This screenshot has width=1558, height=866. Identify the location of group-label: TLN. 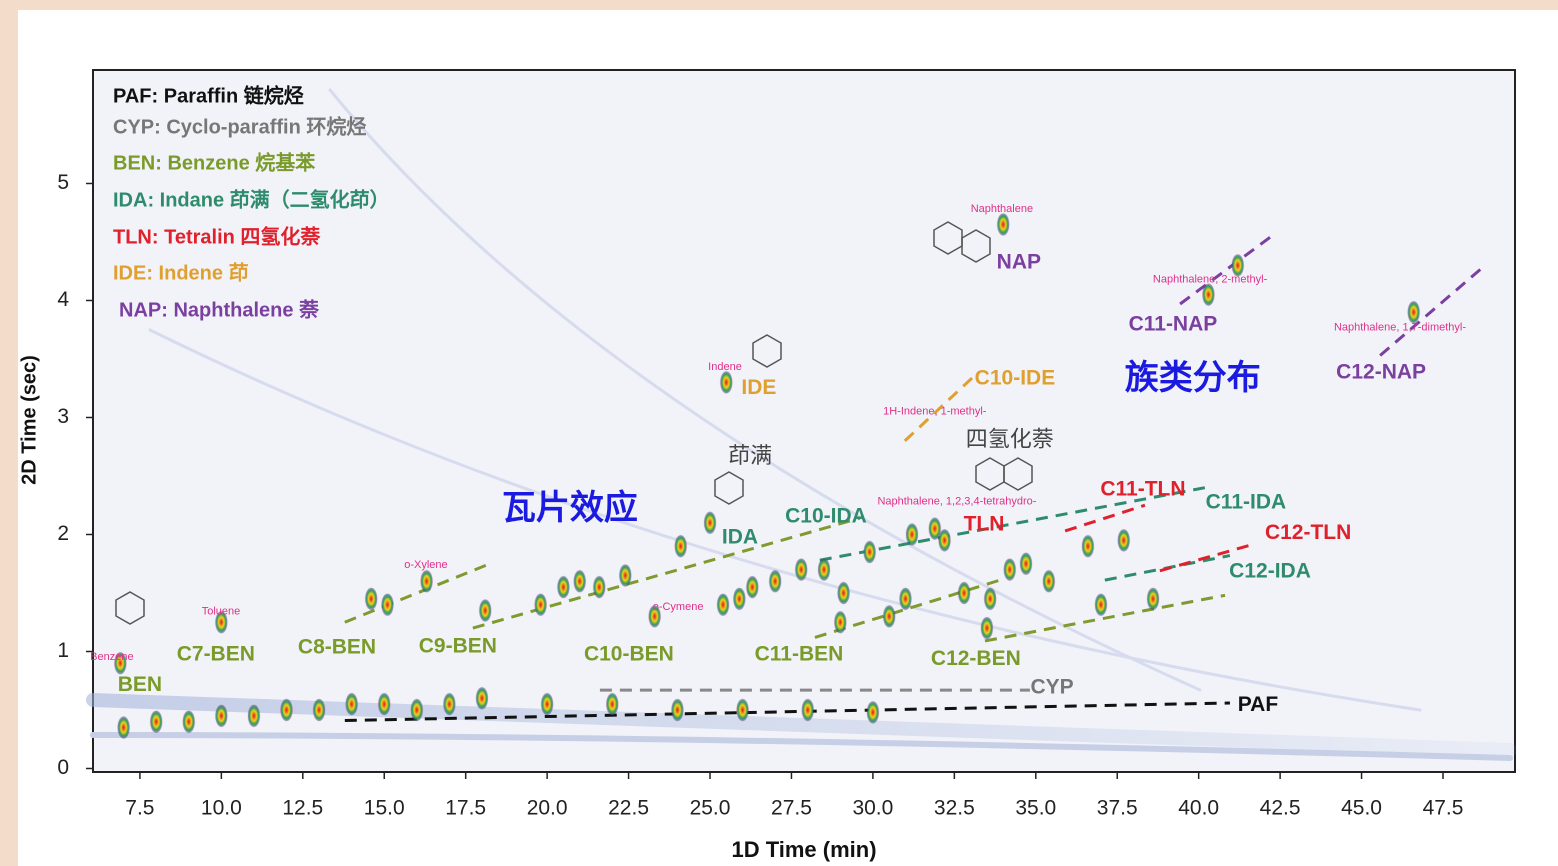
(984, 524).